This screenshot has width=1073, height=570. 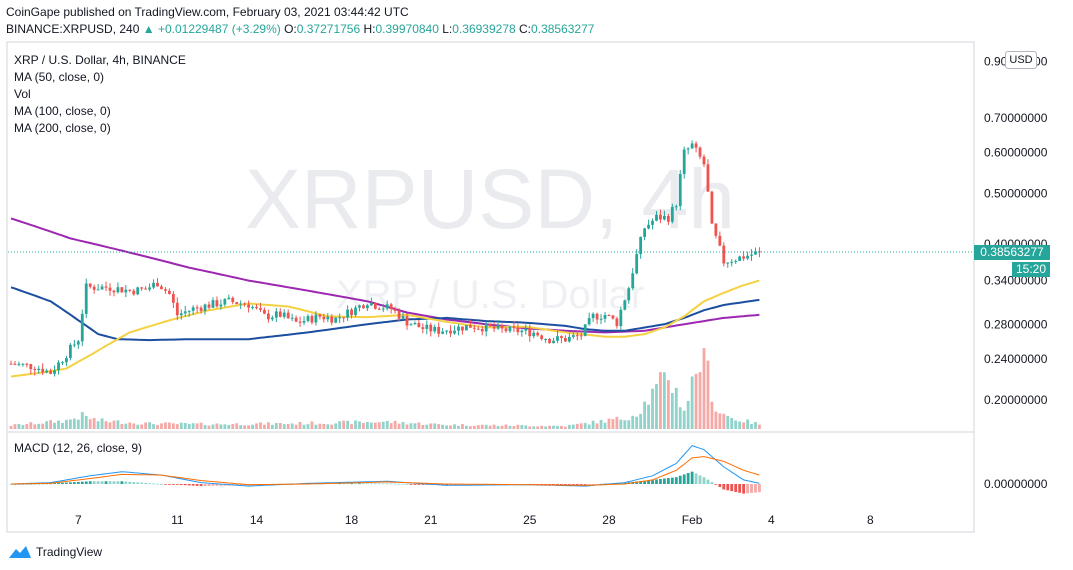 I want to click on brand-label: TradingView, so click(x=69, y=552).